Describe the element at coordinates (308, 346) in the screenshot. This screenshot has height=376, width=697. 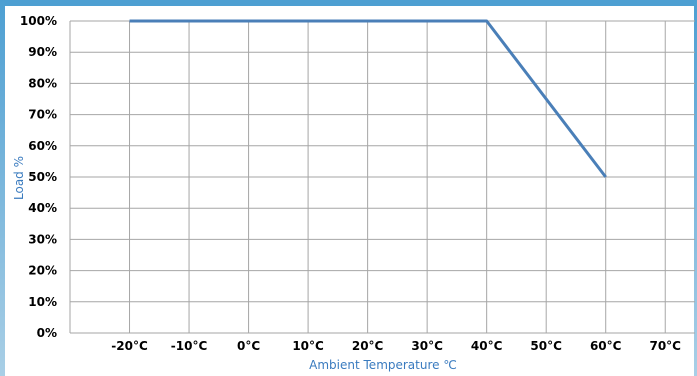
I see `x-tick-label: 10°C` at that location.